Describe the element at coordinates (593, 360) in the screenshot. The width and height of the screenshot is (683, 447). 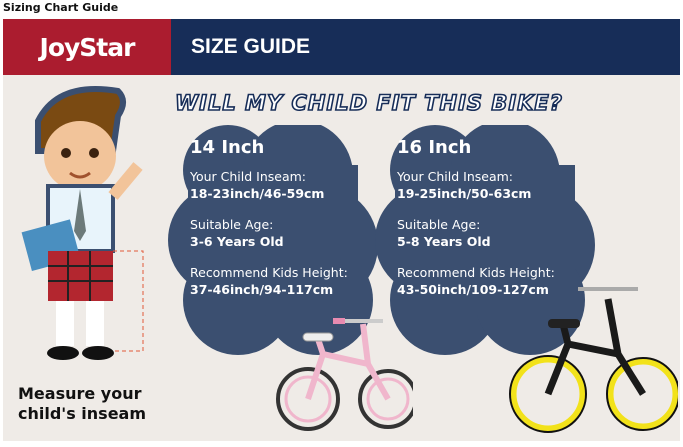
I see `black-bike-image` at that location.